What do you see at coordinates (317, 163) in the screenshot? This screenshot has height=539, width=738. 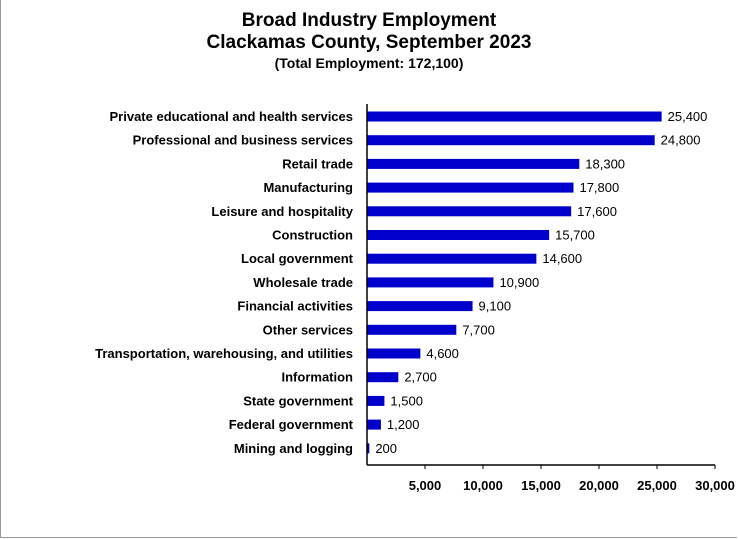 I see `category-label: Retail trade` at bounding box center [317, 163].